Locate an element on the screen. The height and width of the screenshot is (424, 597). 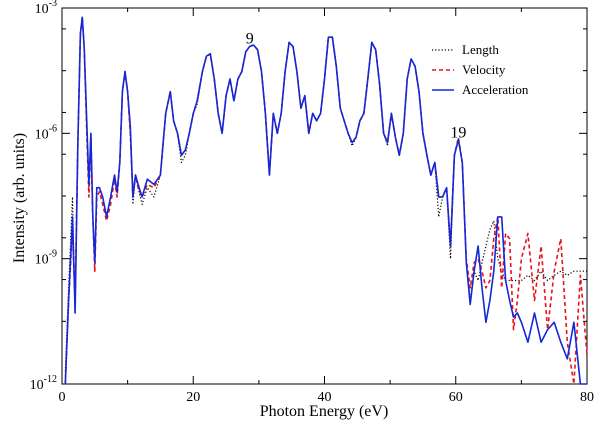
x-axis-label: Photon Energy (eV) is located at coordinates (324, 411).